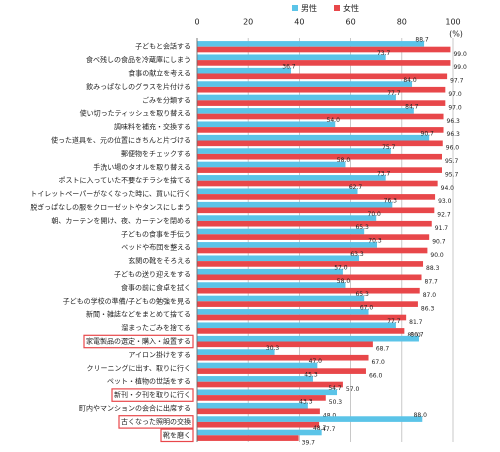  I want to click on legend-label: 男性, so click(309, 8).